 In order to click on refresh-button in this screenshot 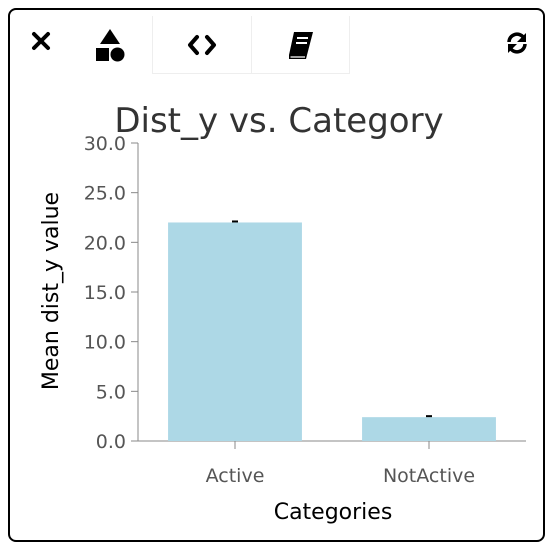, I will do `click(517, 43)`.